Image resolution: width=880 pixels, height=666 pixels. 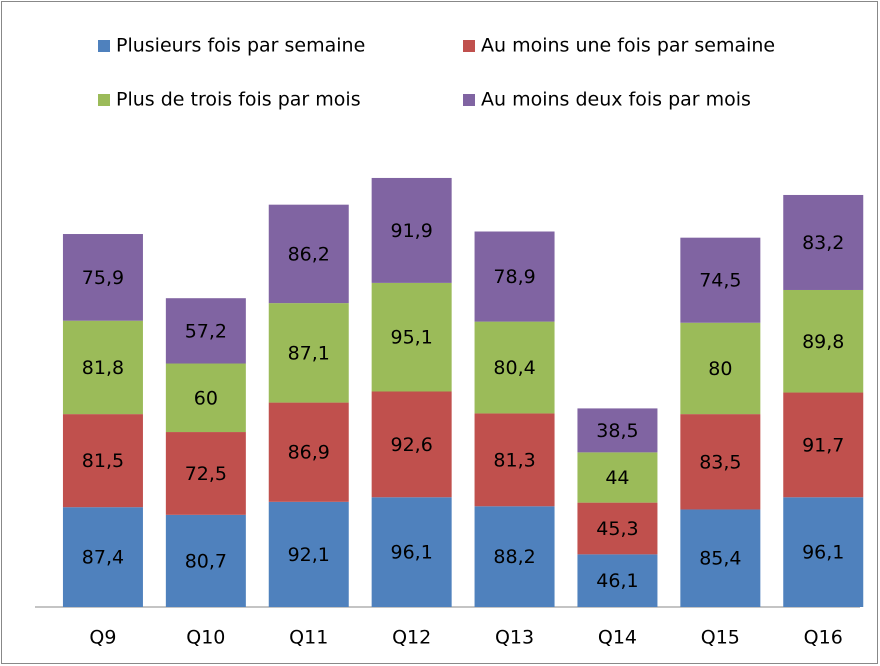 I want to click on data-label: 80,7, so click(x=206, y=561).